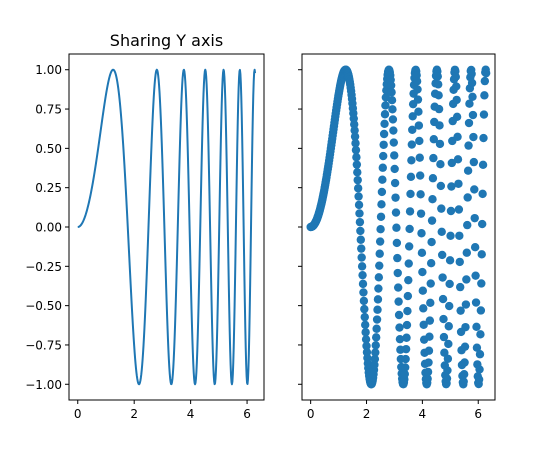 This screenshot has width=550, height=450. What do you see at coordinates (311, 414) in the screenshot?
I see `x-tick-label: 0` at bounding box center [311, 414].